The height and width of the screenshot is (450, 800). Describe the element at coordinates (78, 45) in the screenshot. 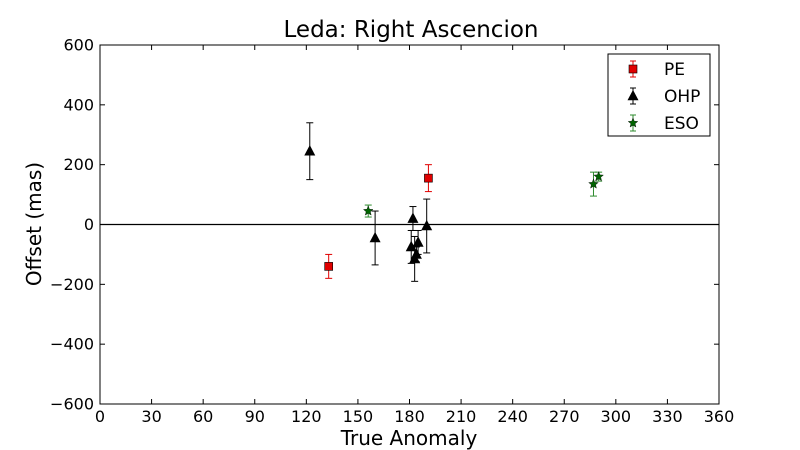

I see `y-tick-label: 600` at that location.